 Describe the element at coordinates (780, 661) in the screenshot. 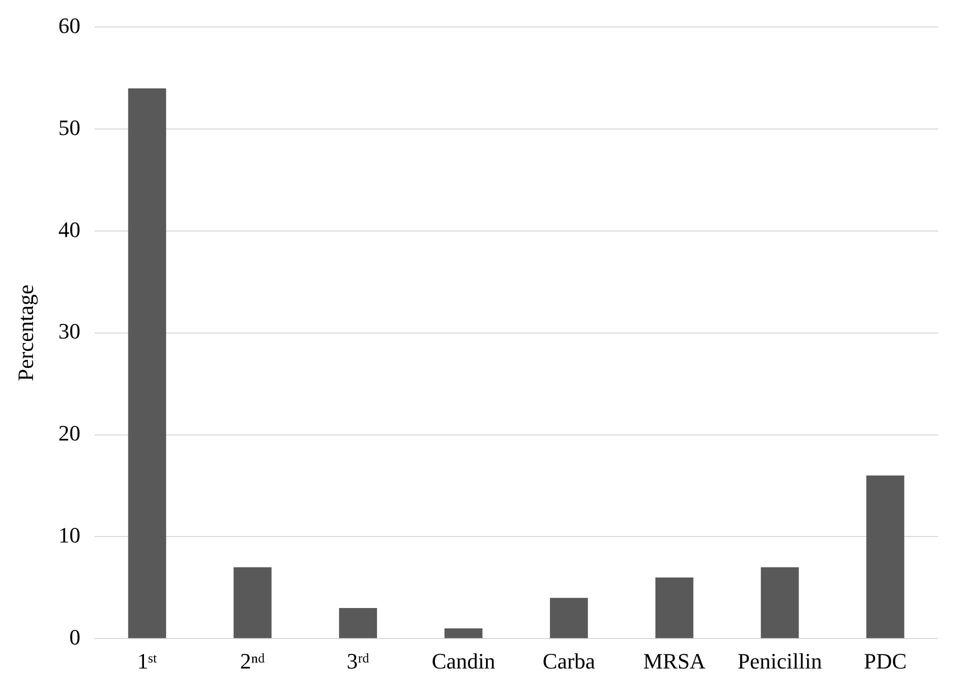

I see `x-tick-label: Penicillin` at that location.